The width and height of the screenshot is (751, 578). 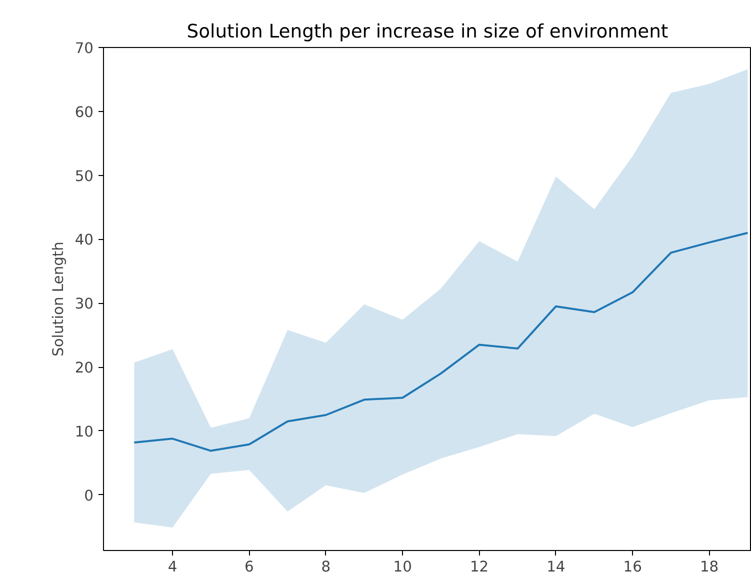 What do you see at coordinates (89, 495) in the screenshot?
I see `y-tick-label: 0` at bounding box center [89, 495].